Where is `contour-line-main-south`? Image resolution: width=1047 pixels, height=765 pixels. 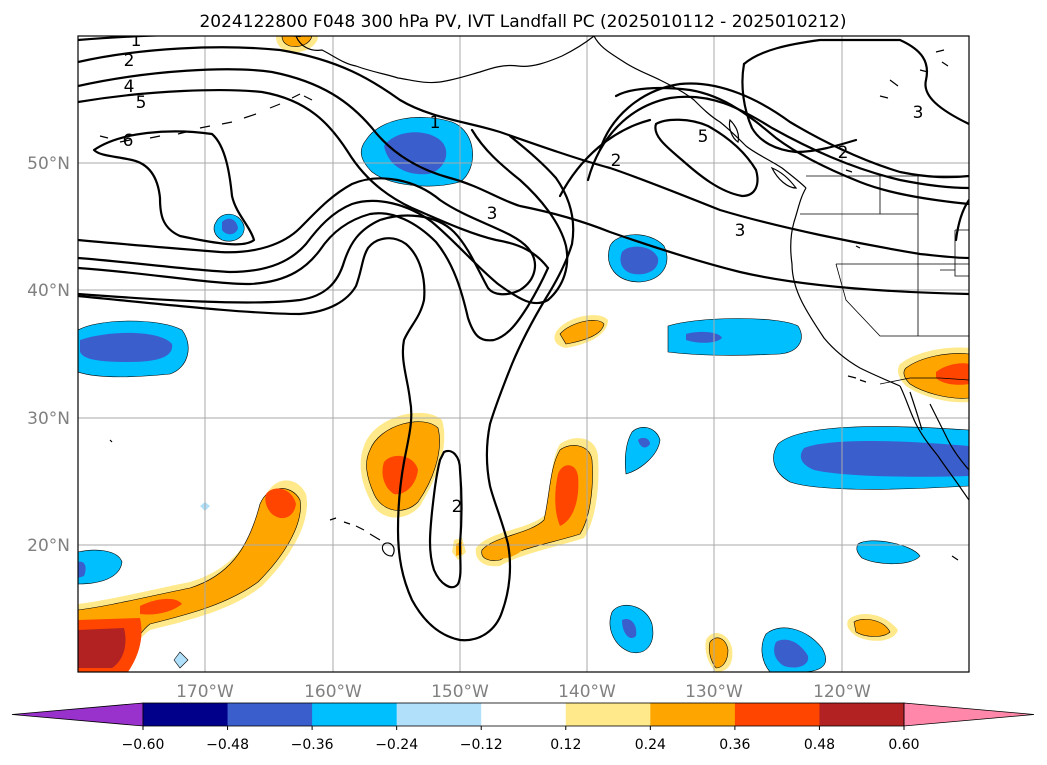
contour-line-main-south is located at coordinates (314, 277).